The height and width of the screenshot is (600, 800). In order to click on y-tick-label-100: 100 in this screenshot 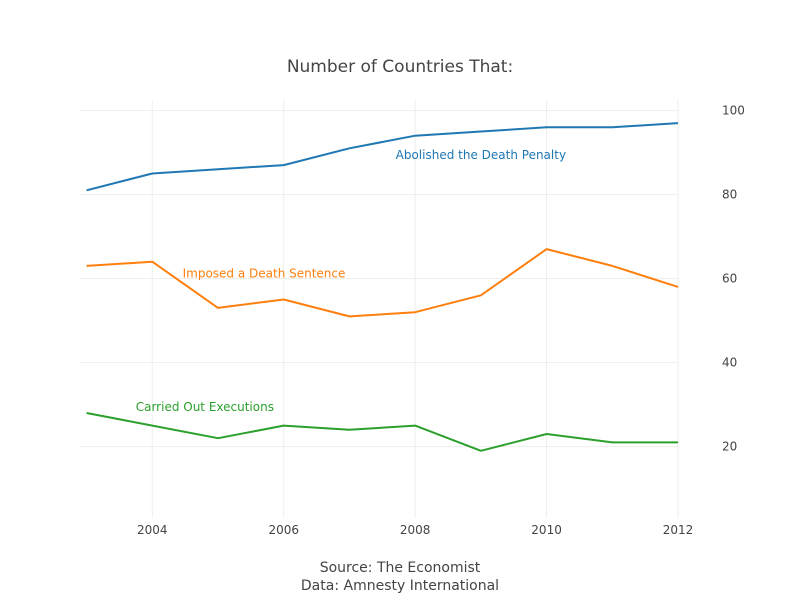, I will do `click(733, 111)`.